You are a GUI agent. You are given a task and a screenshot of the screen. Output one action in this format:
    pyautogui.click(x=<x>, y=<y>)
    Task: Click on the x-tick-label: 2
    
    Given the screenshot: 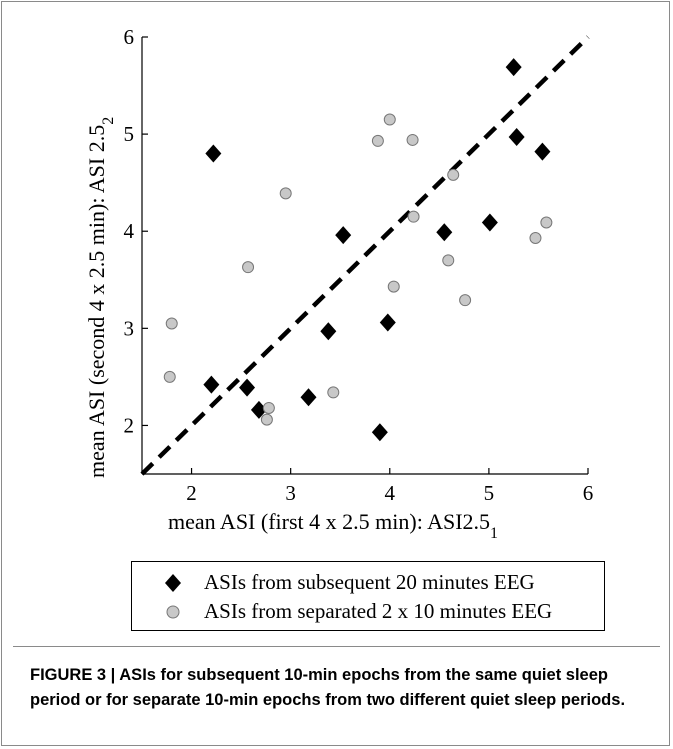 What is the action you would take?
    pyautogui.click(x=191, y=493)
    